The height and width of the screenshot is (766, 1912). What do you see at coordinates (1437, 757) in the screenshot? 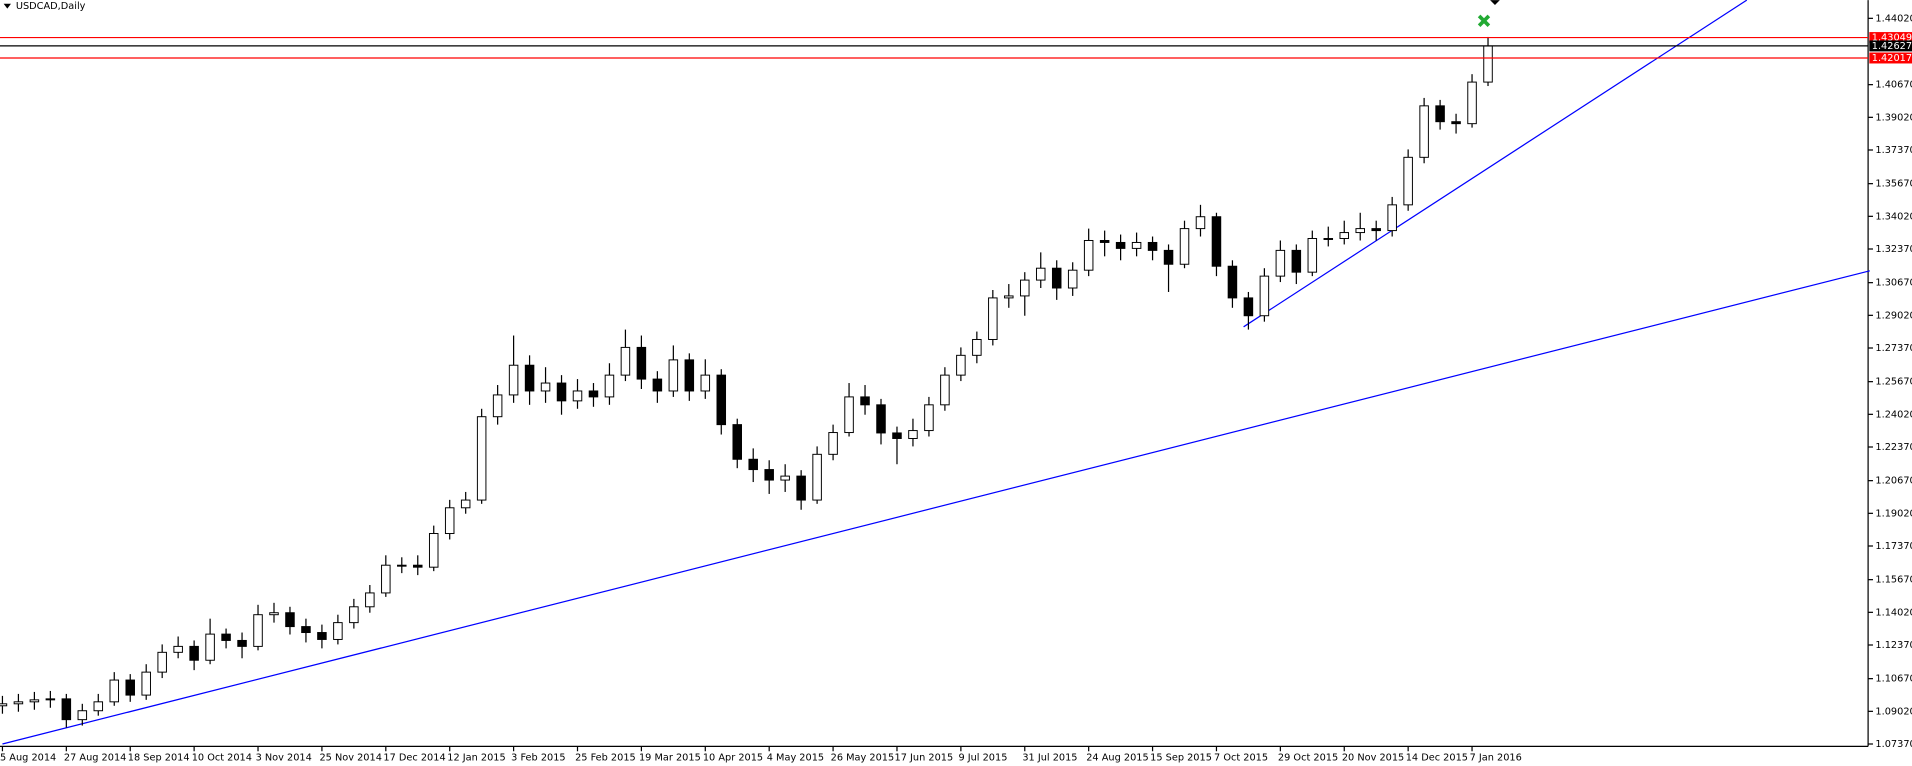
I see `x-tick-label: 14 Dec 2015` at bounding box center [1437, 757].